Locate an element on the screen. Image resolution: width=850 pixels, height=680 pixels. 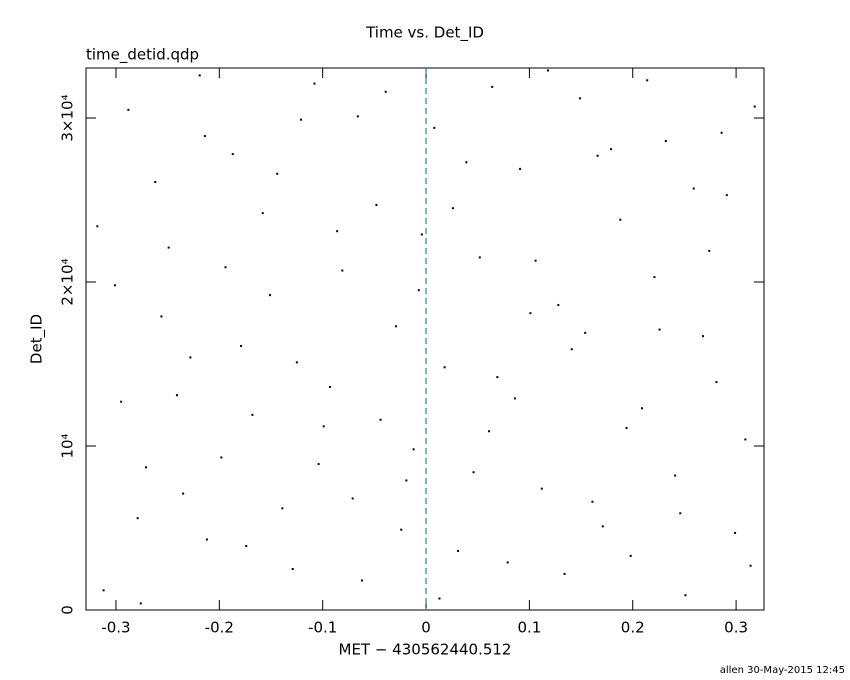
y-tick-label: 2×10⁴ is located at coordinates (68, 281).